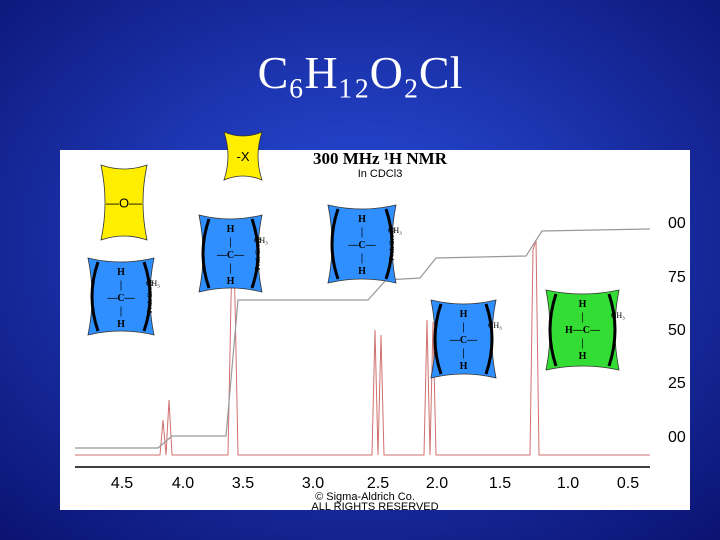 Image resolution: width=720 pixels, height=540 pixels. What do you see at coordinates (378, 483) in the screenshot?
I see `x-label: 2.5` at bounding box center [378, 483].